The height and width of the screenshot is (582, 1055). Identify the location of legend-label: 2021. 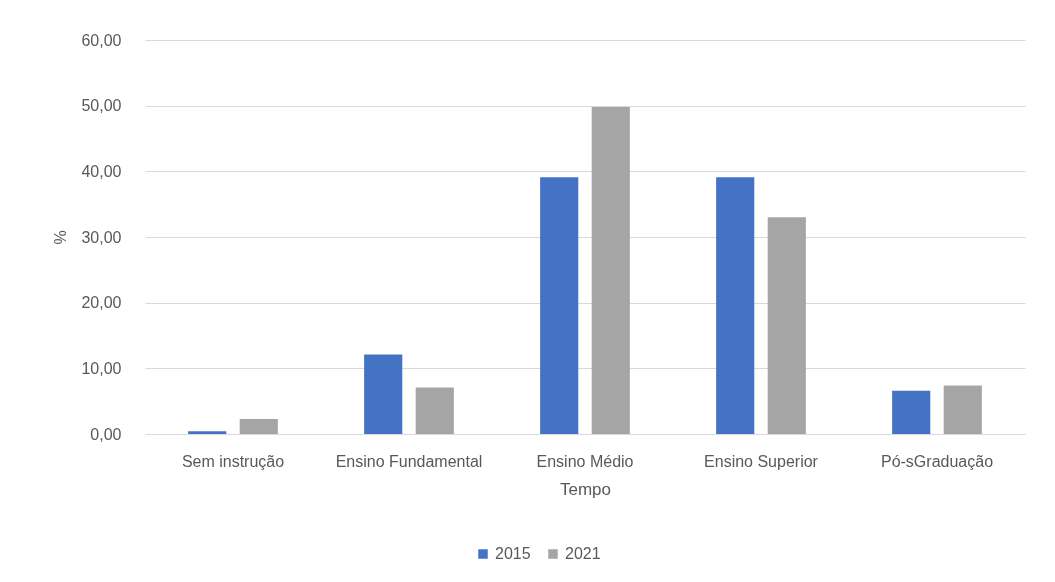
(583, 553).